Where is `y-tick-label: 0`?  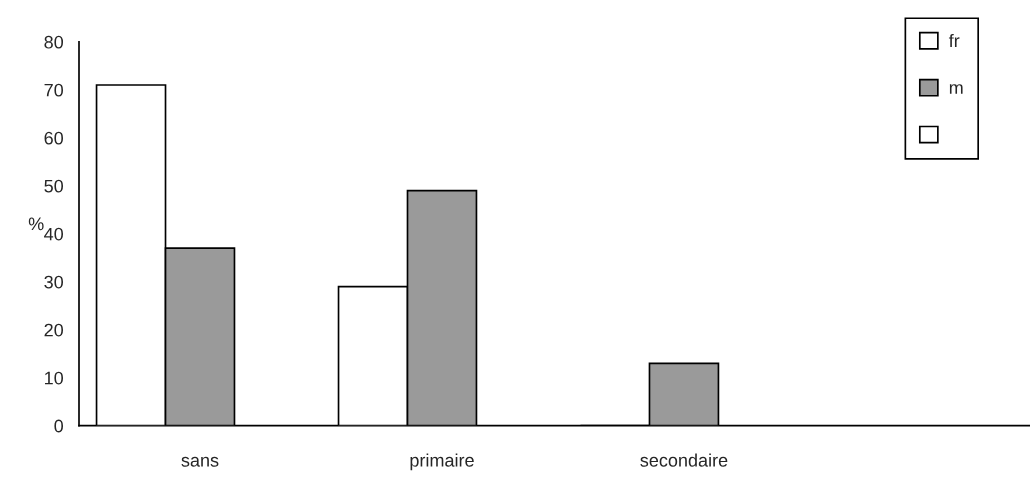 y-tick-label: 0 is located at coordinates (59, 426).